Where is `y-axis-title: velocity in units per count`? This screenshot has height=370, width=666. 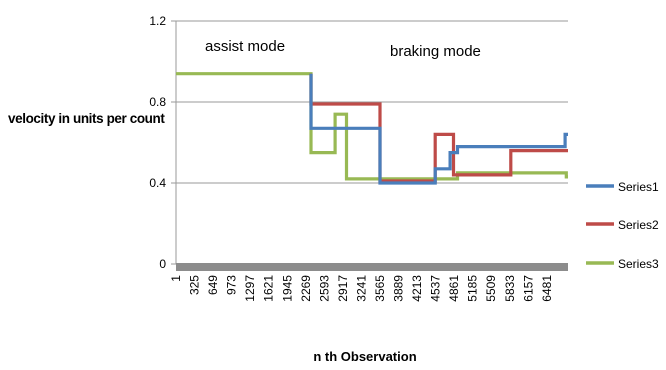
y-axis-title: velocity in units per count is located at coordinates (86, 118).